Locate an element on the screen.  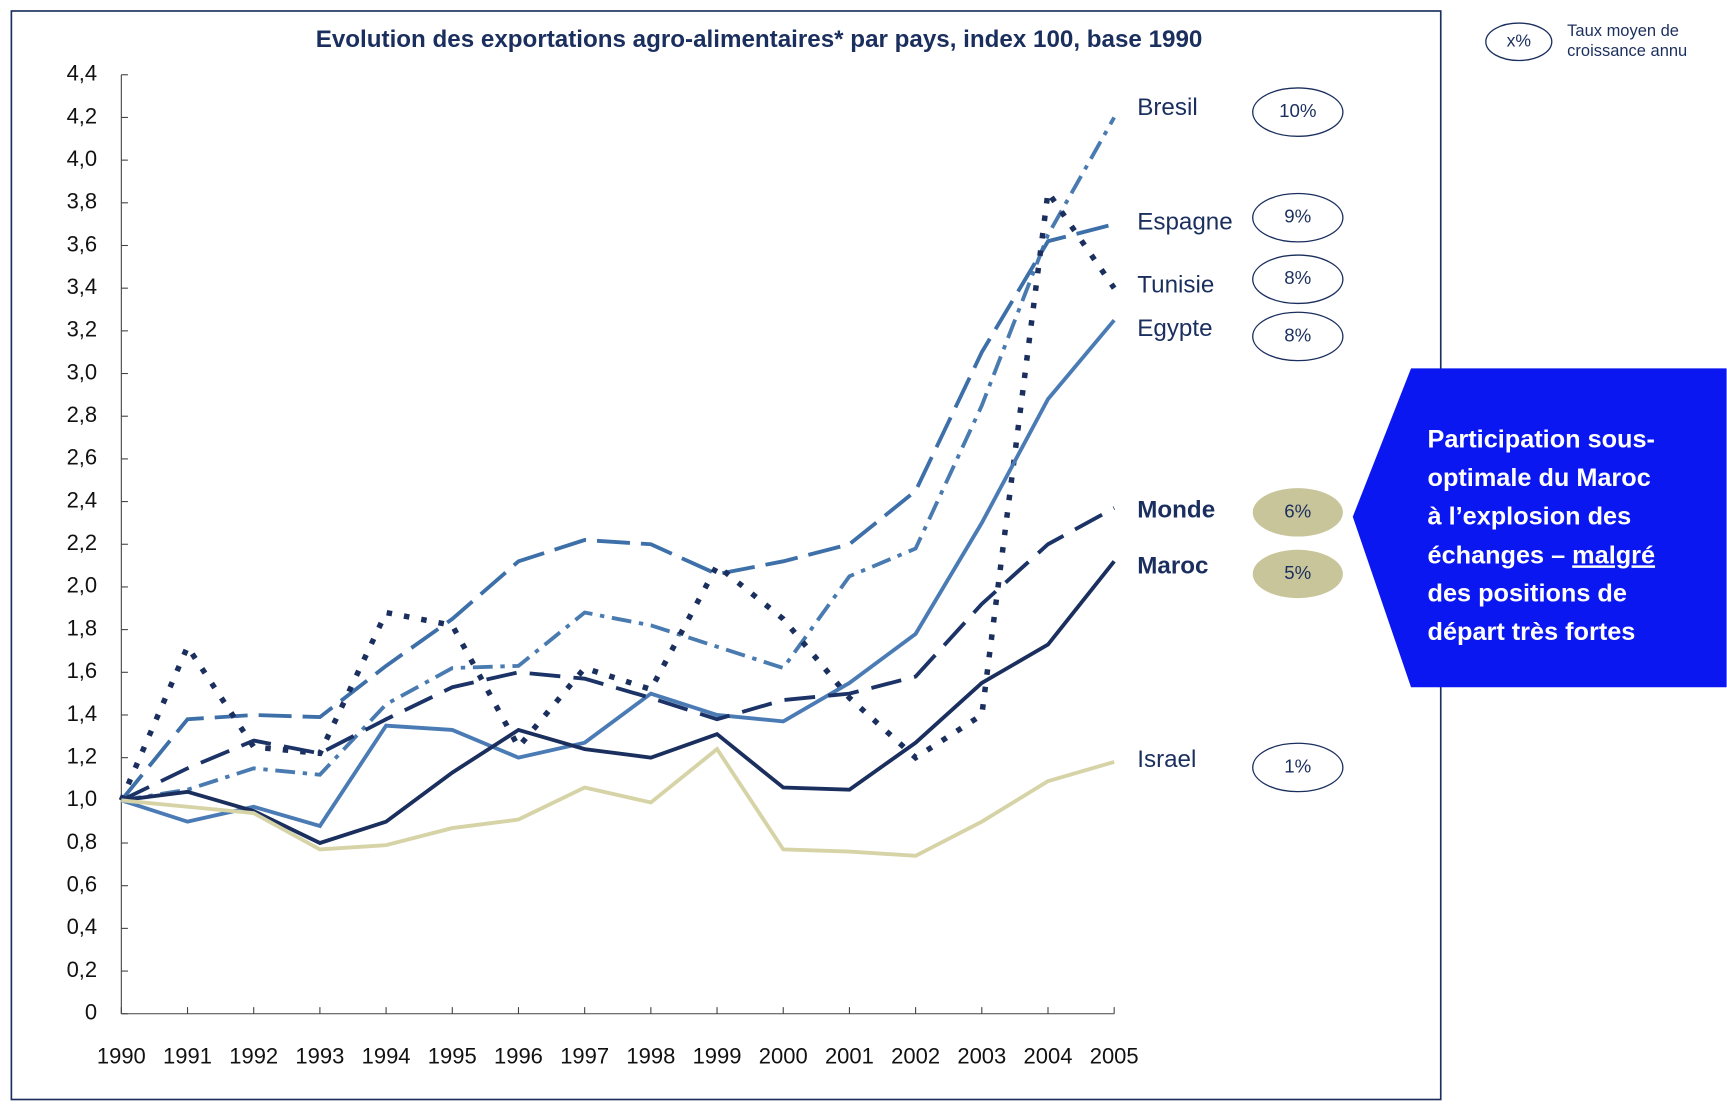
series-label: Egypte is located at coordinates (1174, 328).